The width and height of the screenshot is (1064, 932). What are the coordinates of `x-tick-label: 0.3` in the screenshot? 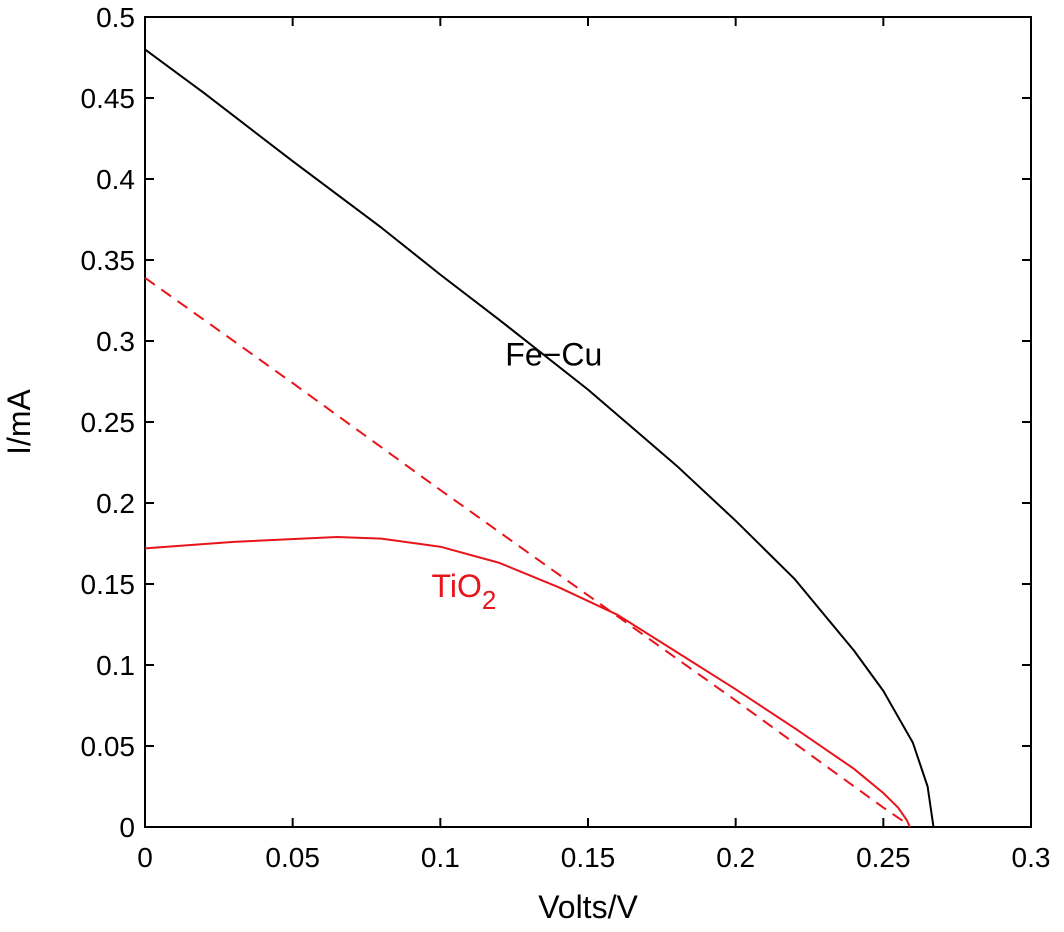 It's located at (1031, 857).